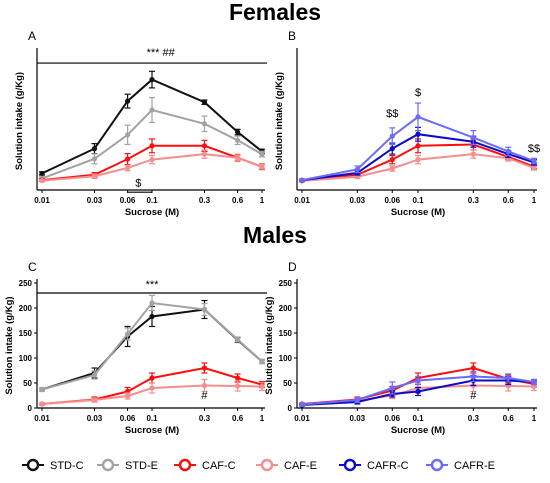  I want to click on legend-item-caf-c: CAF-C, so click(205, 465).